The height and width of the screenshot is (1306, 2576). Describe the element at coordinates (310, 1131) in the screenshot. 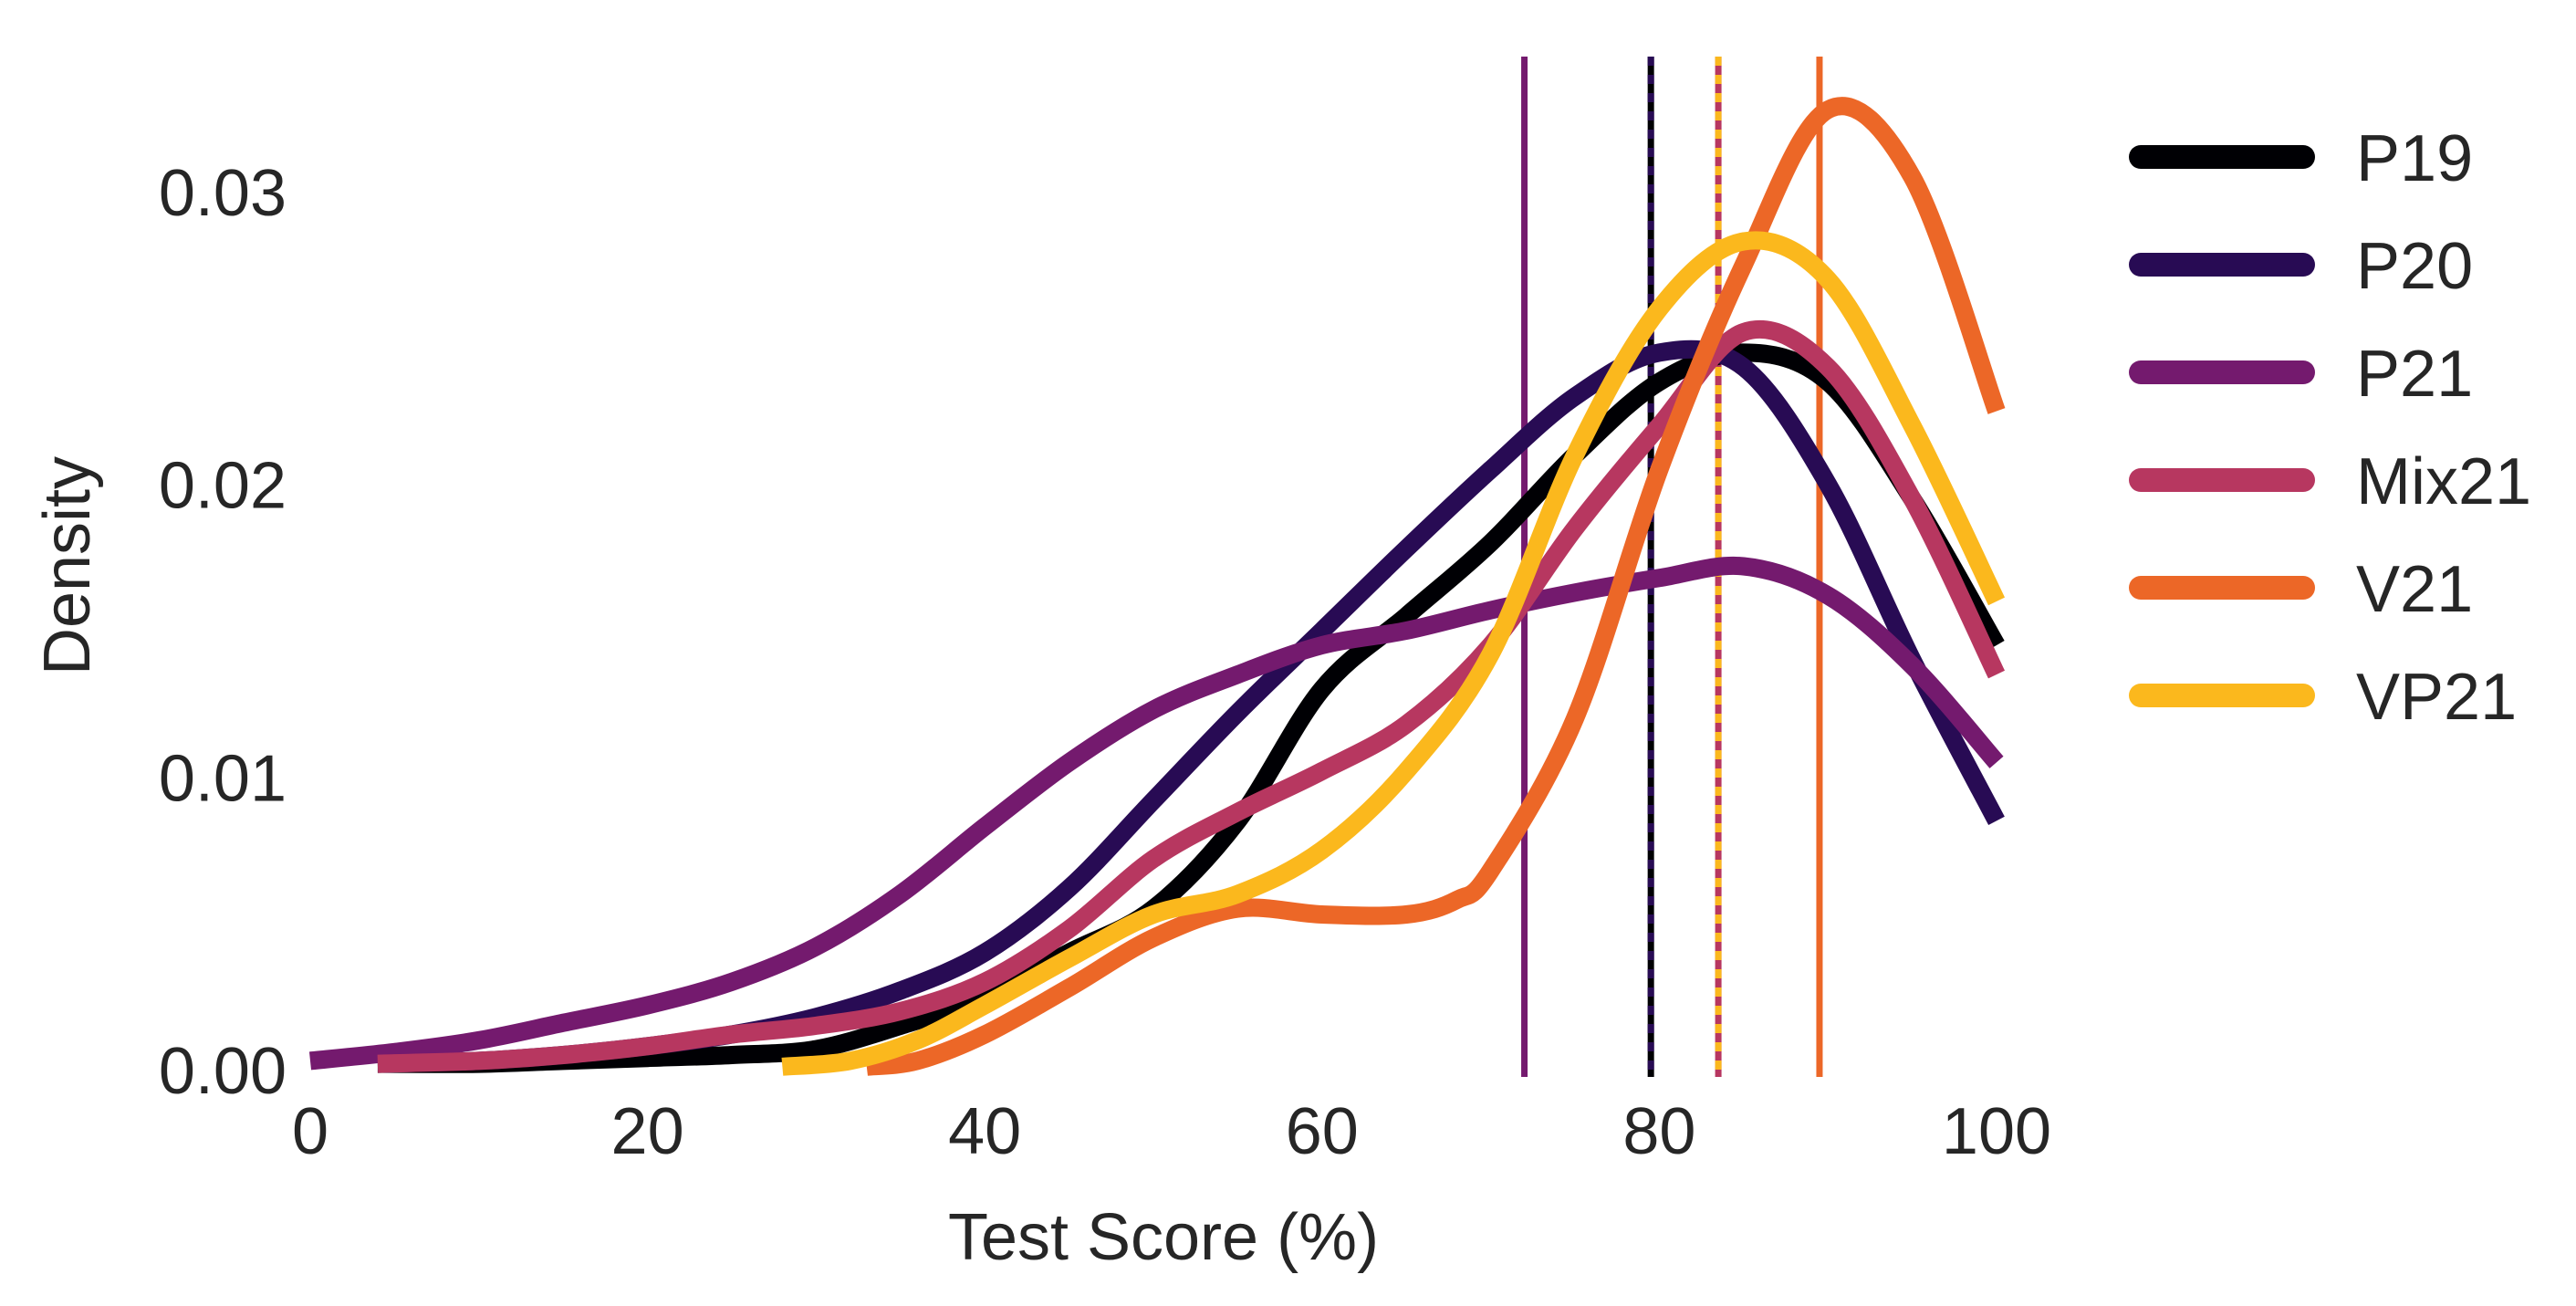

I see `x-tick-label: 0` at that location.